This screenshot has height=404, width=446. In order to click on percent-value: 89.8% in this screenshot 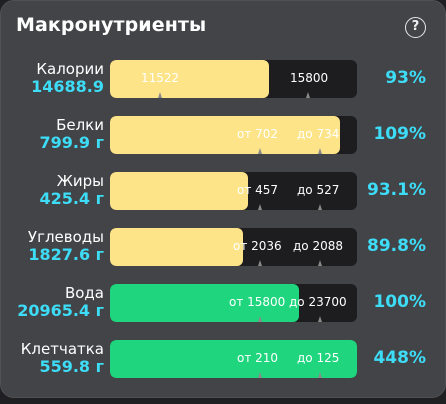, I will do `click(396, 246)`.